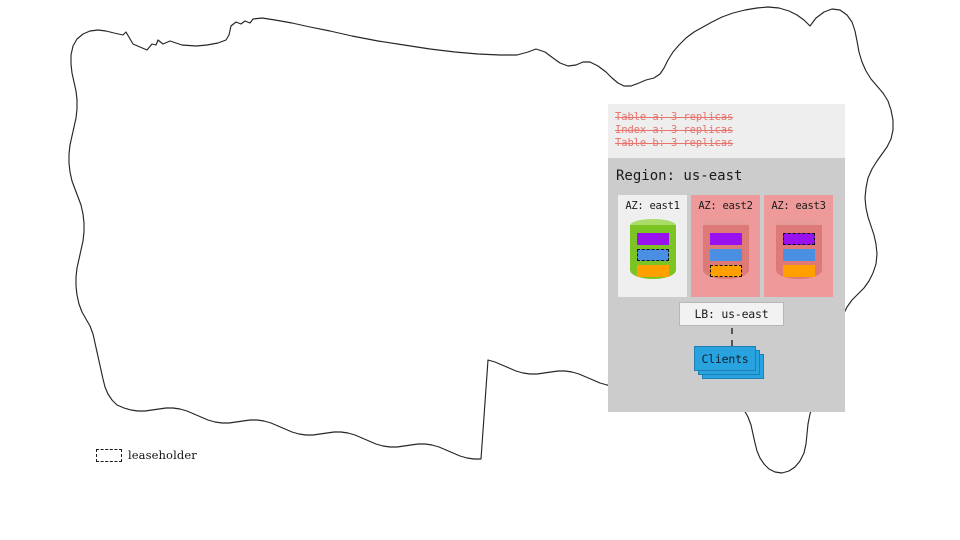  I want to click on replica-table-b-east3, so click(798, 271).